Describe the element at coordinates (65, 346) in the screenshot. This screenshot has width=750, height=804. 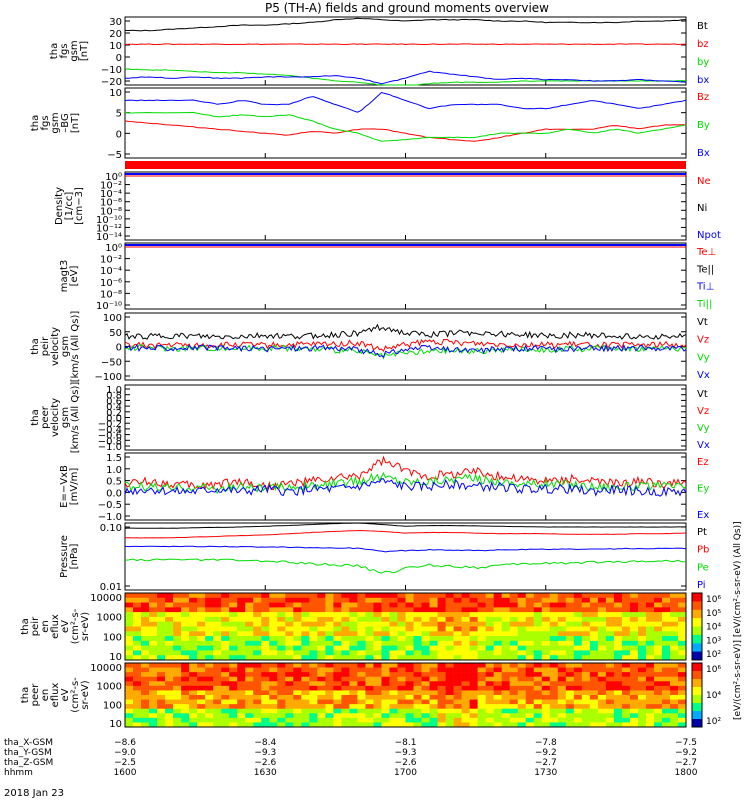
I see `ylabel-line: gsm` at that location.